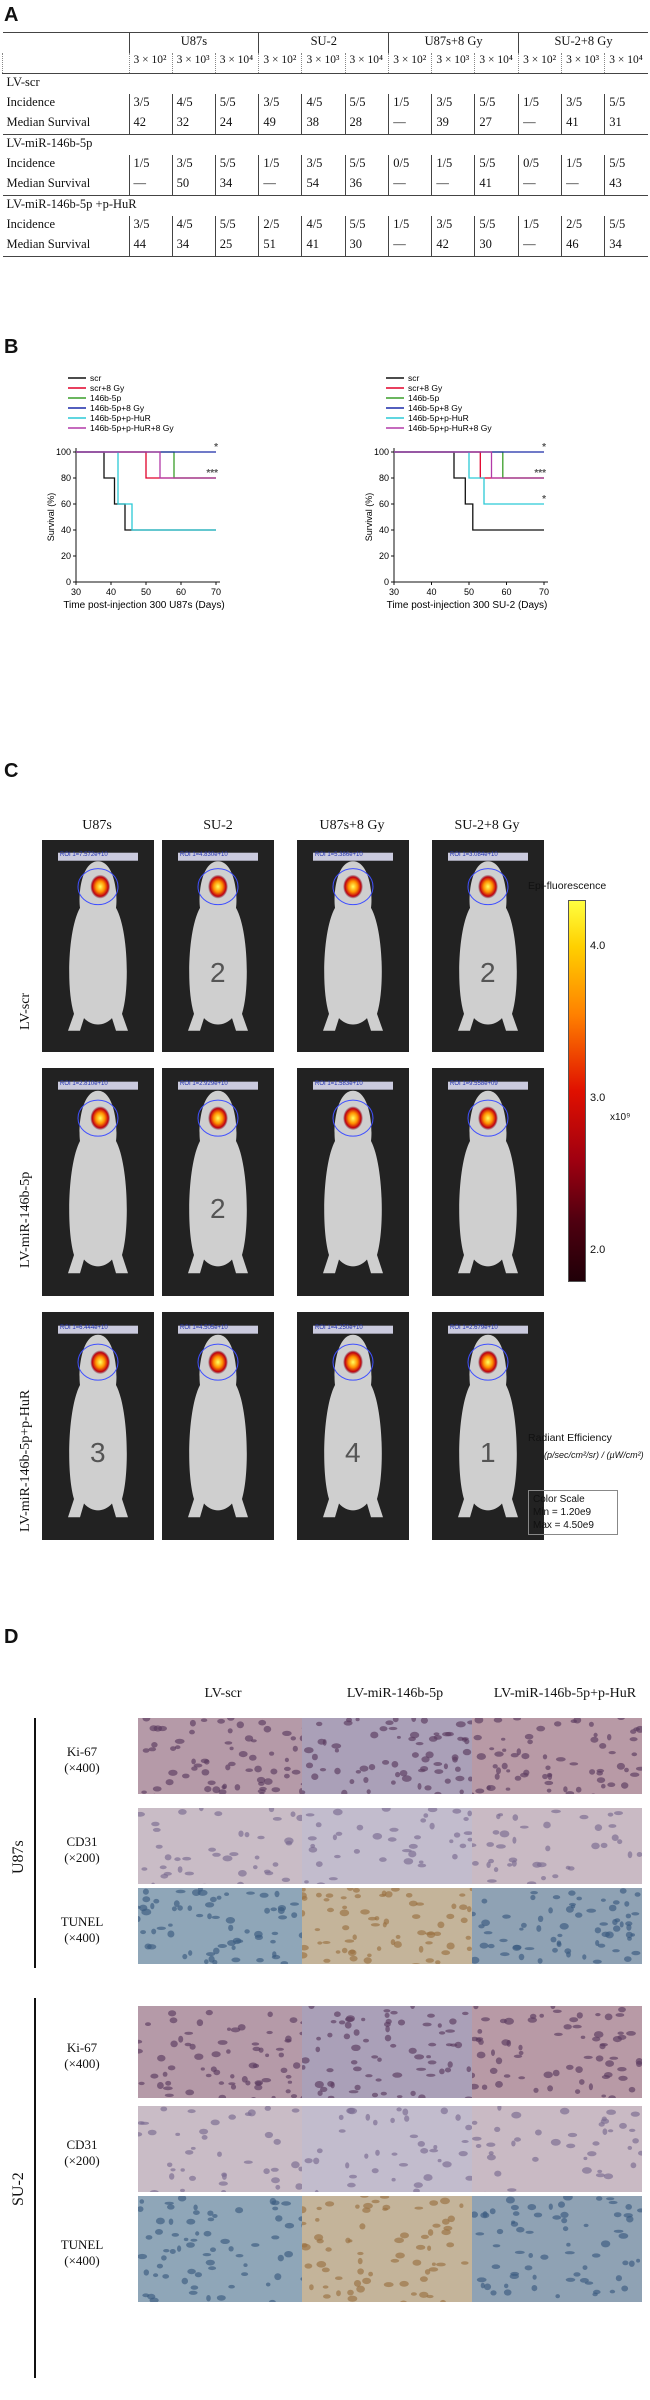 Image resolution: width=650 pixels, height=2400 pixels. I want to click on col-head-lv-mir: LV-miR-146b-5p, so click(395, 1693).